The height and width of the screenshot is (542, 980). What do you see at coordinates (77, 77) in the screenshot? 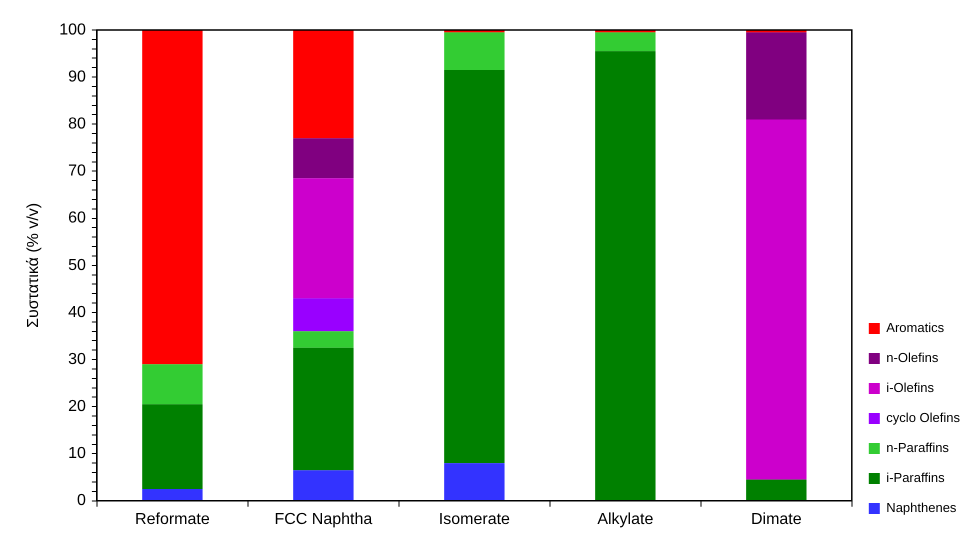
I see `y-tick-label: 90` at bounding box center [77, 77].